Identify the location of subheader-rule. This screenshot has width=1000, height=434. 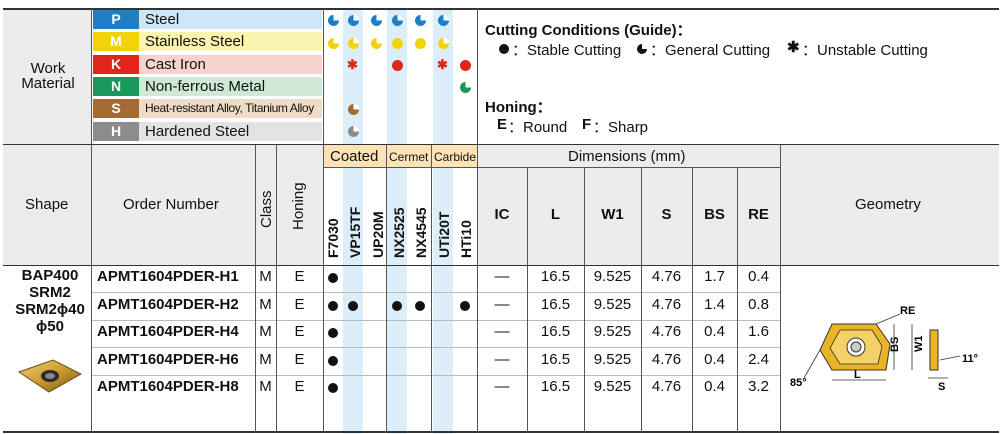
(551, 167).